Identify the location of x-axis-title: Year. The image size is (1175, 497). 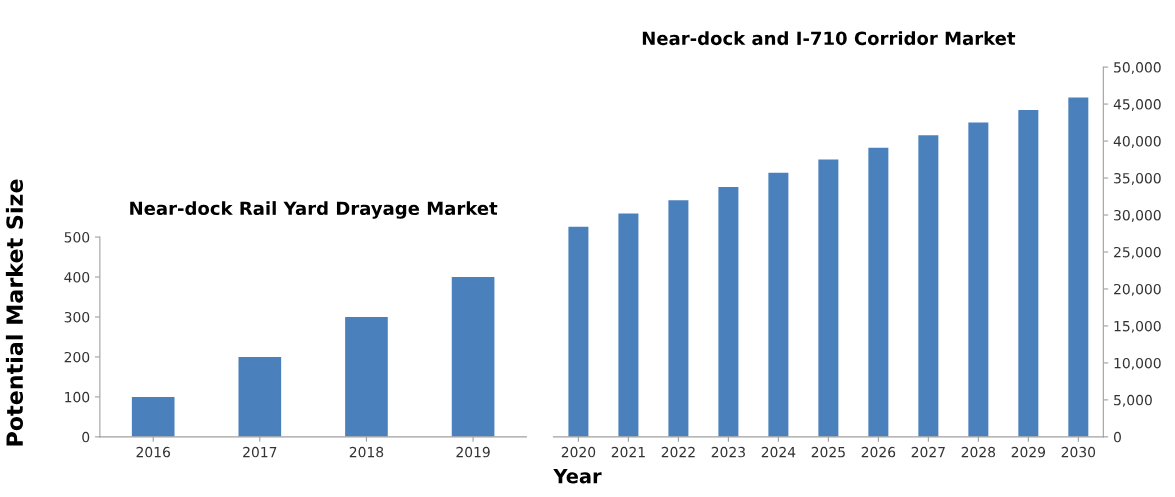
(577, 476).